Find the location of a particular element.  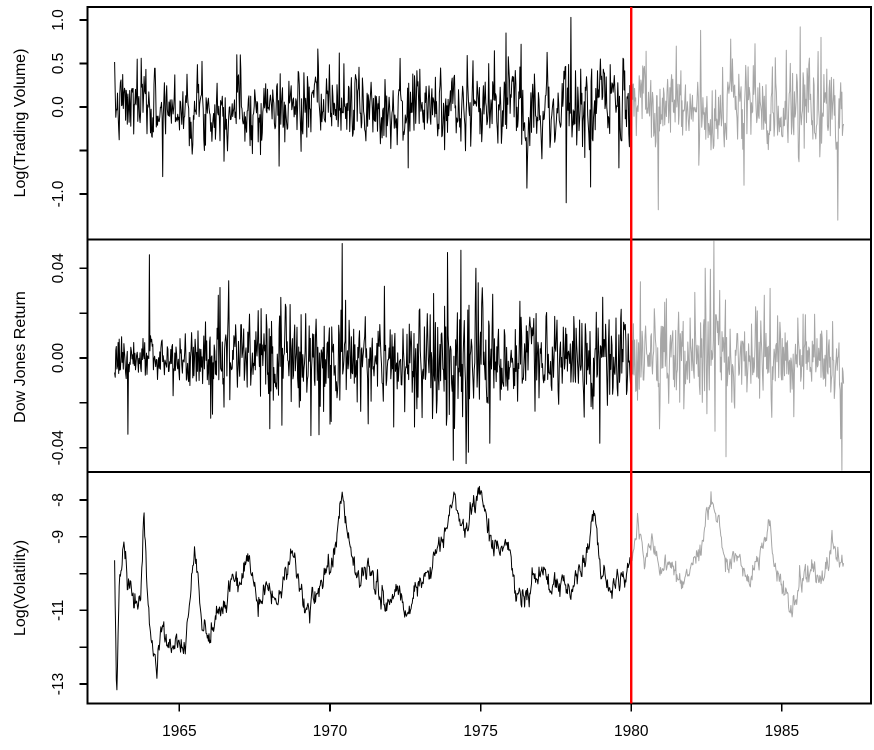

y-tick-label: 0.00 is located at coordinates (58, 358).